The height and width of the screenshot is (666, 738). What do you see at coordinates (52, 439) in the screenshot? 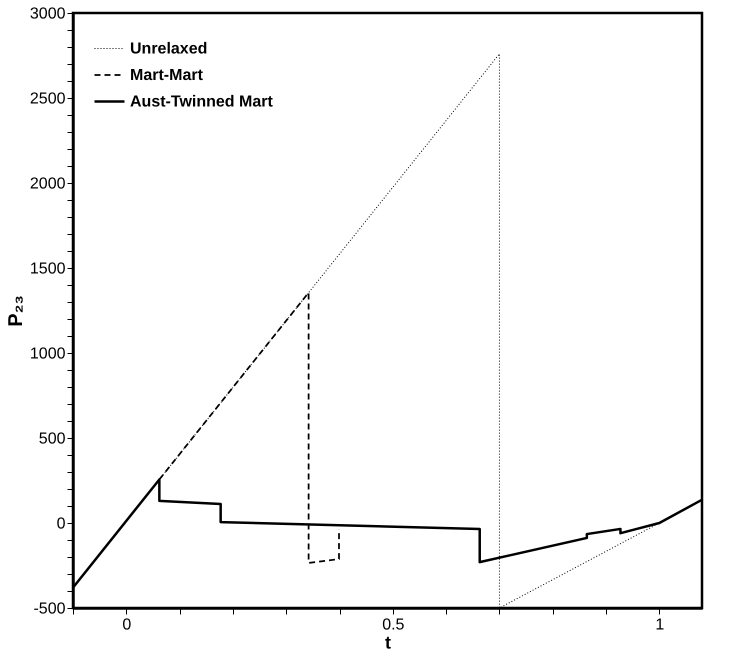
I see `y-tick-label: 500` at bounding box center [52, 439].